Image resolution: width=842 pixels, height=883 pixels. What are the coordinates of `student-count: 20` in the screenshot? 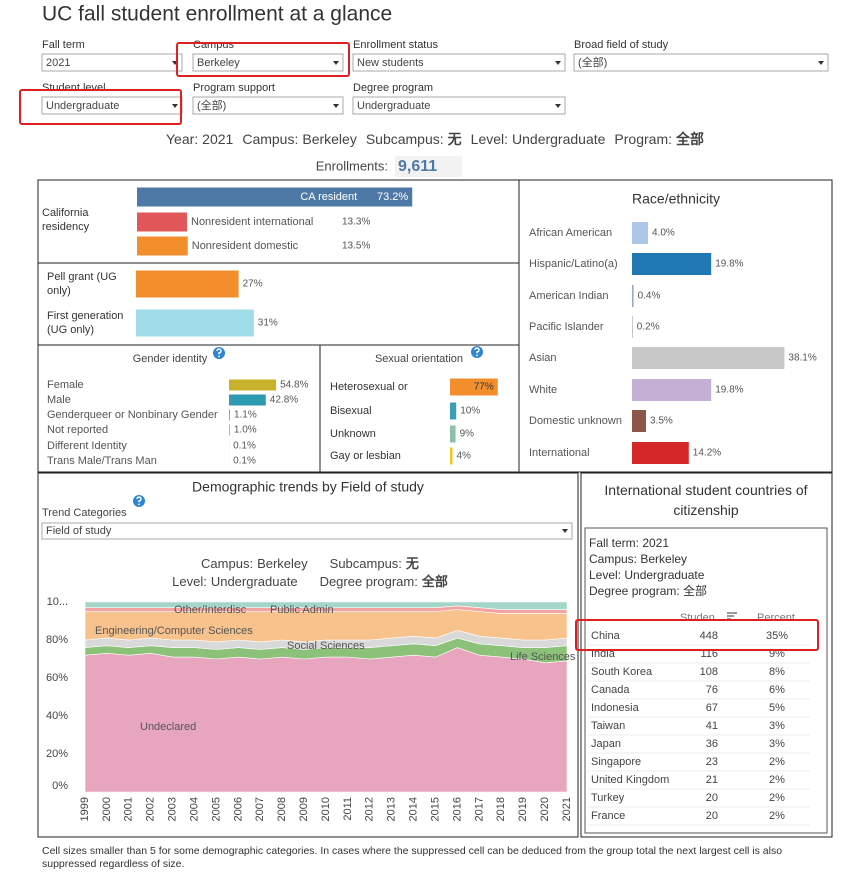 It's located at (712, 816).